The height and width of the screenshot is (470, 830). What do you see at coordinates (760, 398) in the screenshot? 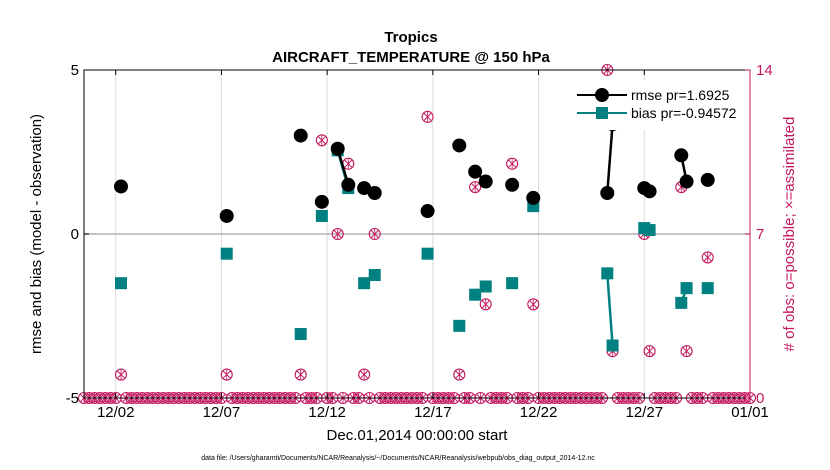
I see `right-y-tick-label-0: 0` at bounding box center [760, 398].